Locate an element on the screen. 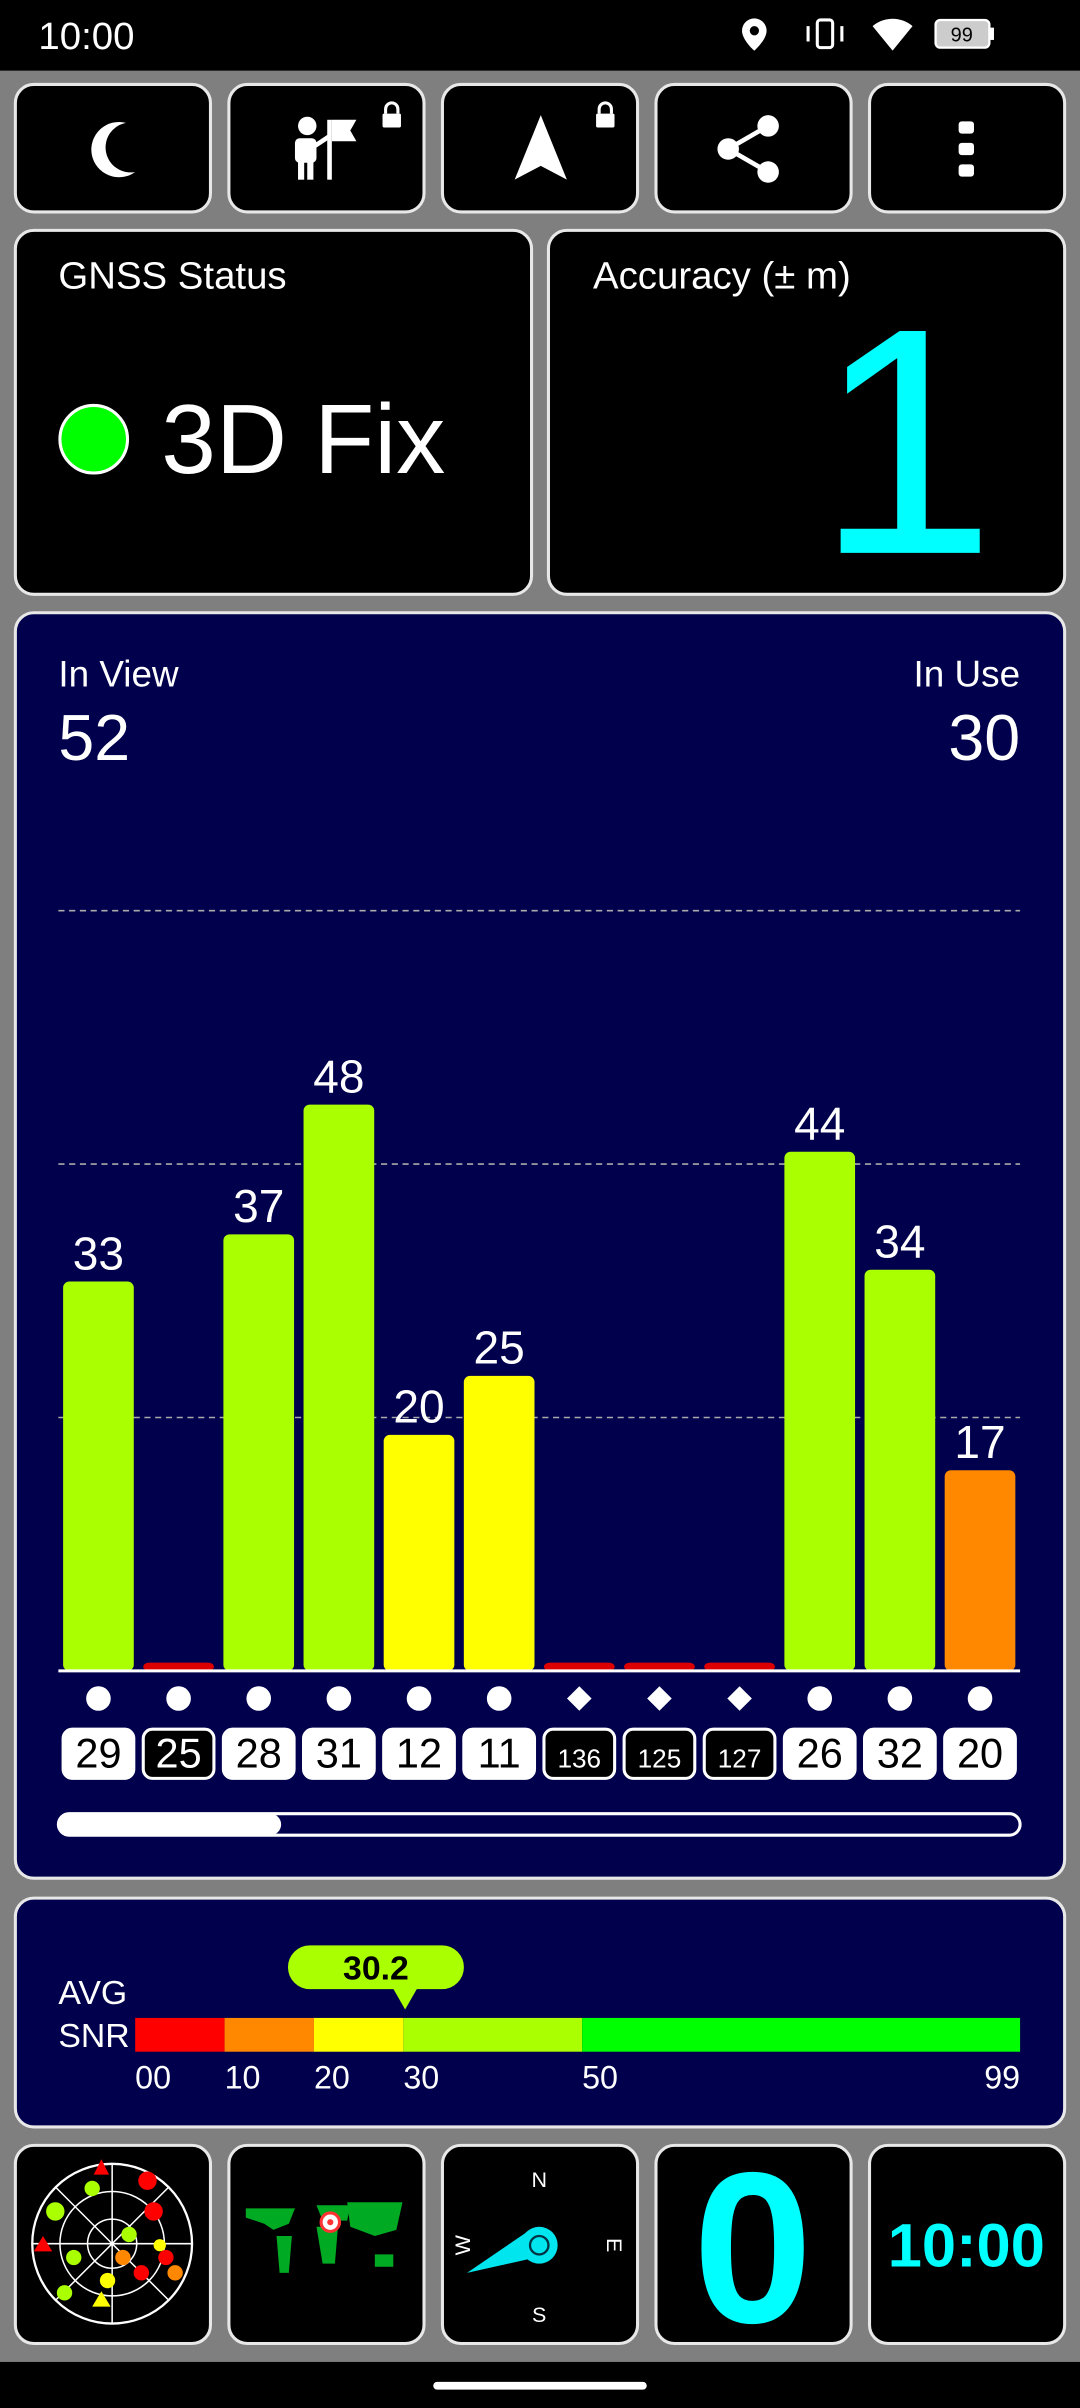 Image resolution: width=1080 pixels, height=2408 pixels. gnss-status-card is located at coordinates (273, 412).